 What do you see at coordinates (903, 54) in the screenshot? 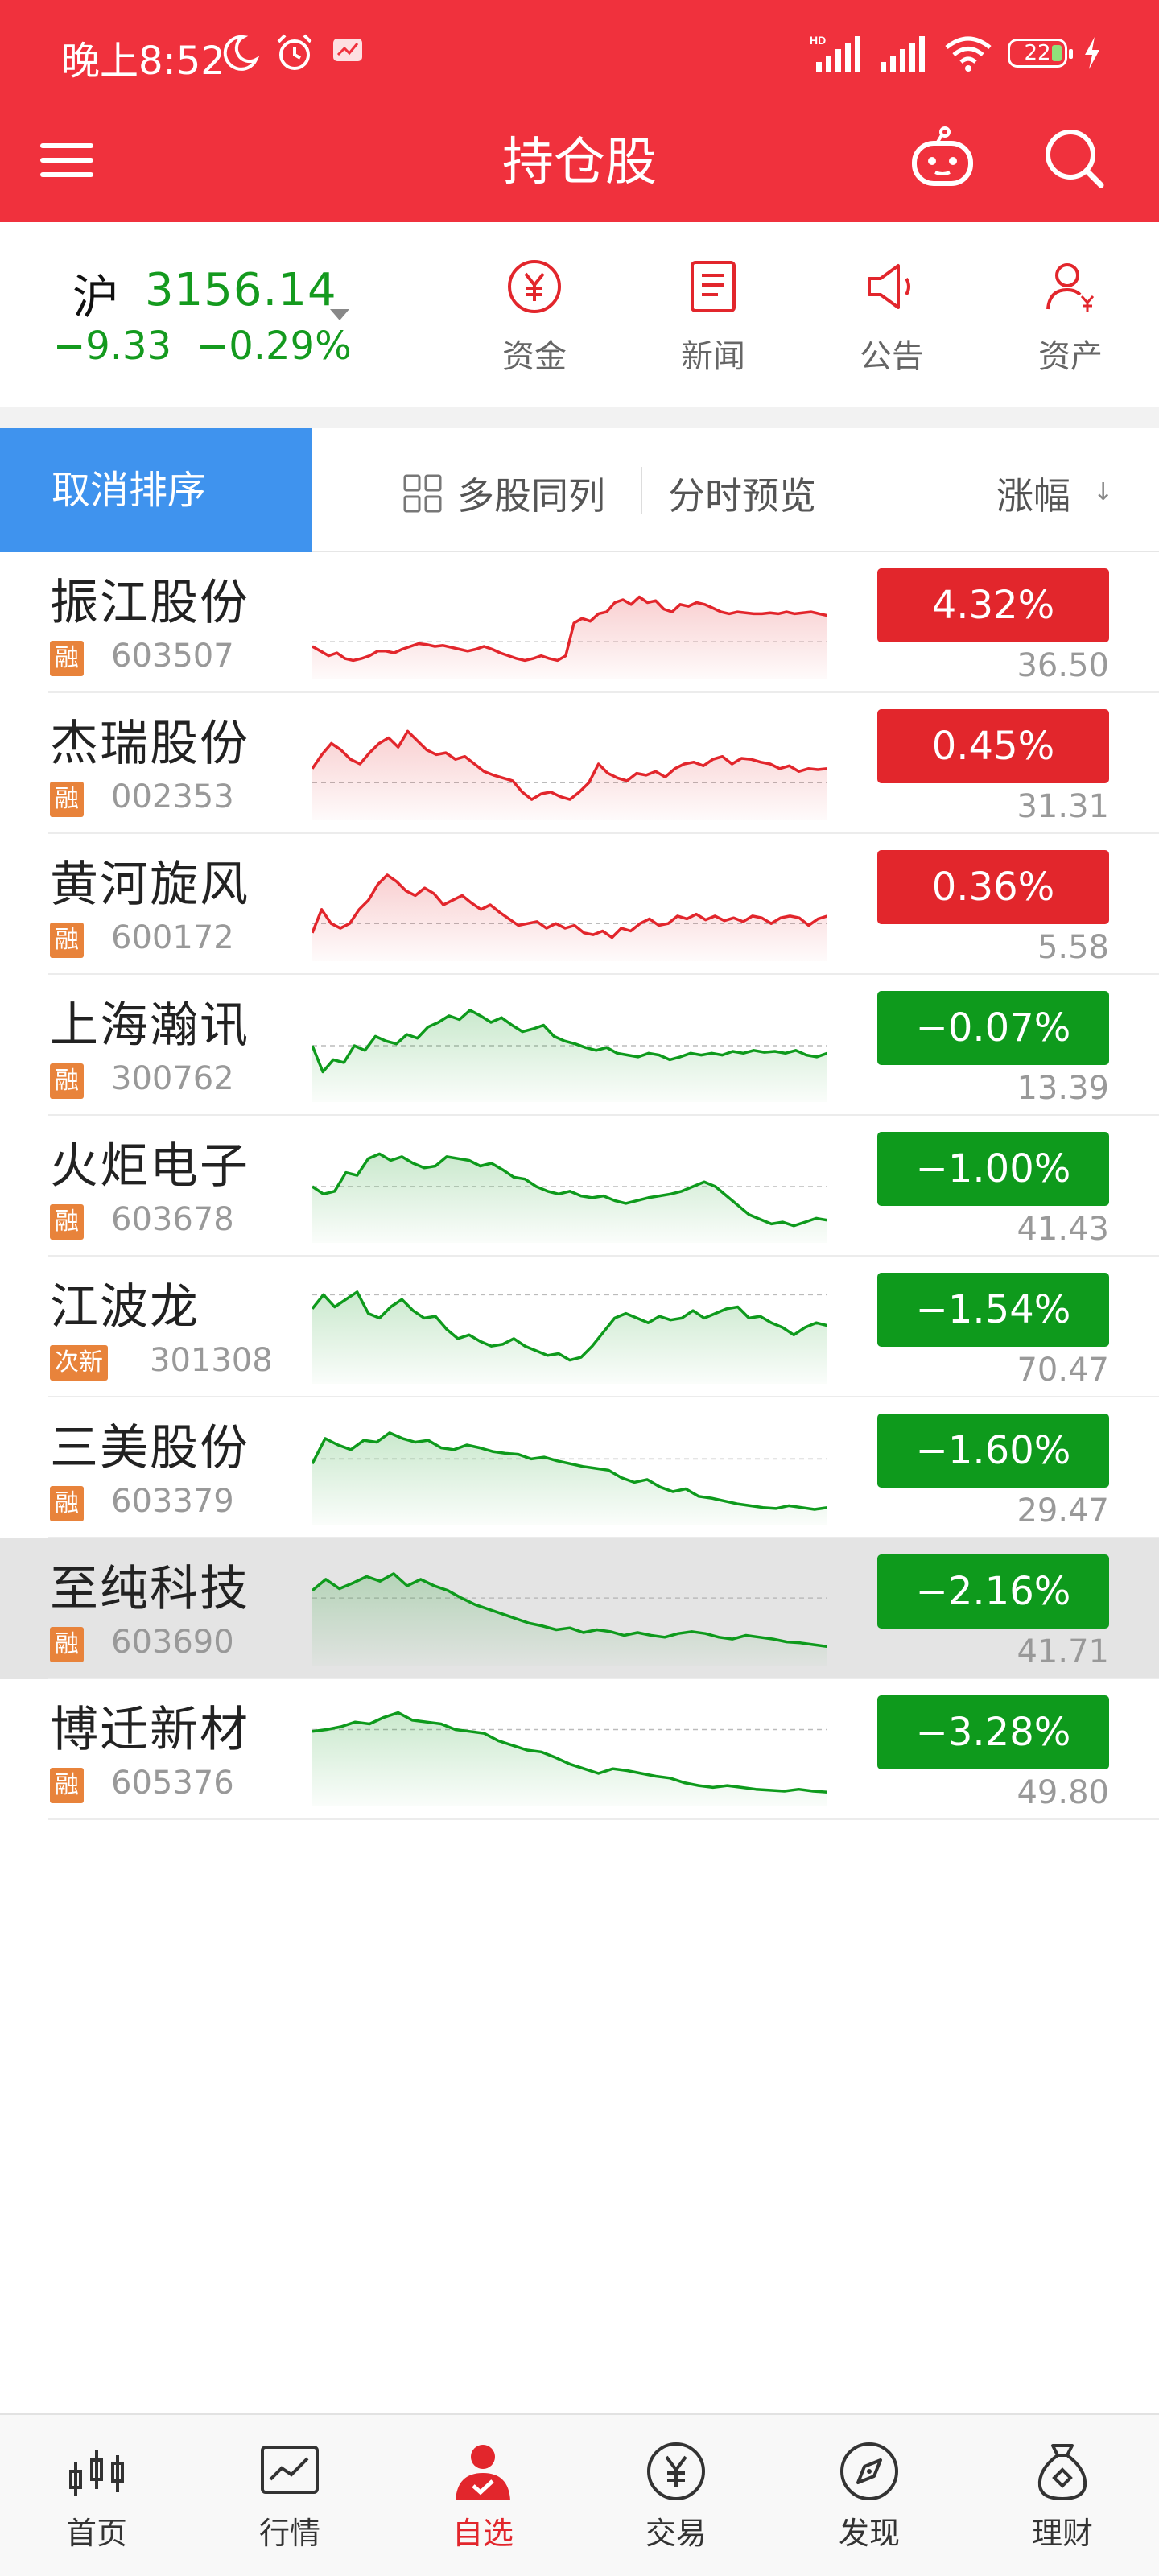
I see `signal-icon` at bounding box center [903, 54].